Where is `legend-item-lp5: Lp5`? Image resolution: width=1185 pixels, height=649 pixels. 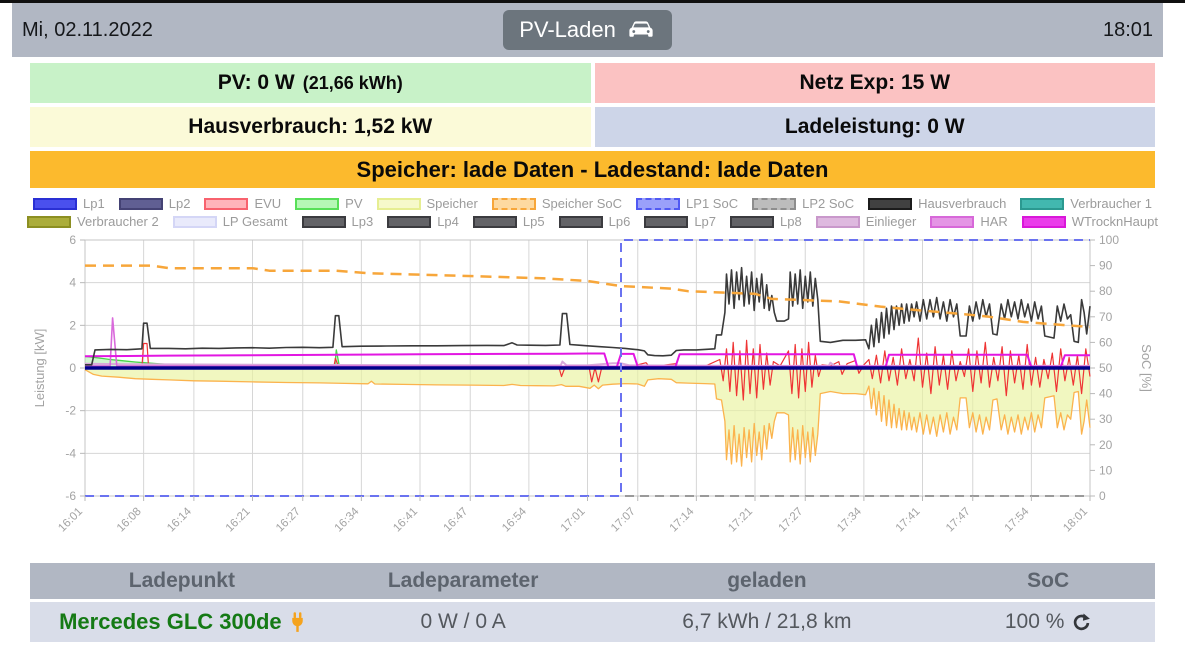 legend-item-lp5: Lp5 is located at coordinates (508, 221).